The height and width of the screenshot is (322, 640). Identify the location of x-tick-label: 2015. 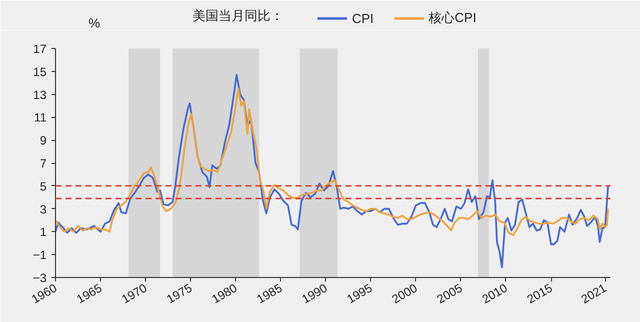
(540, 293).